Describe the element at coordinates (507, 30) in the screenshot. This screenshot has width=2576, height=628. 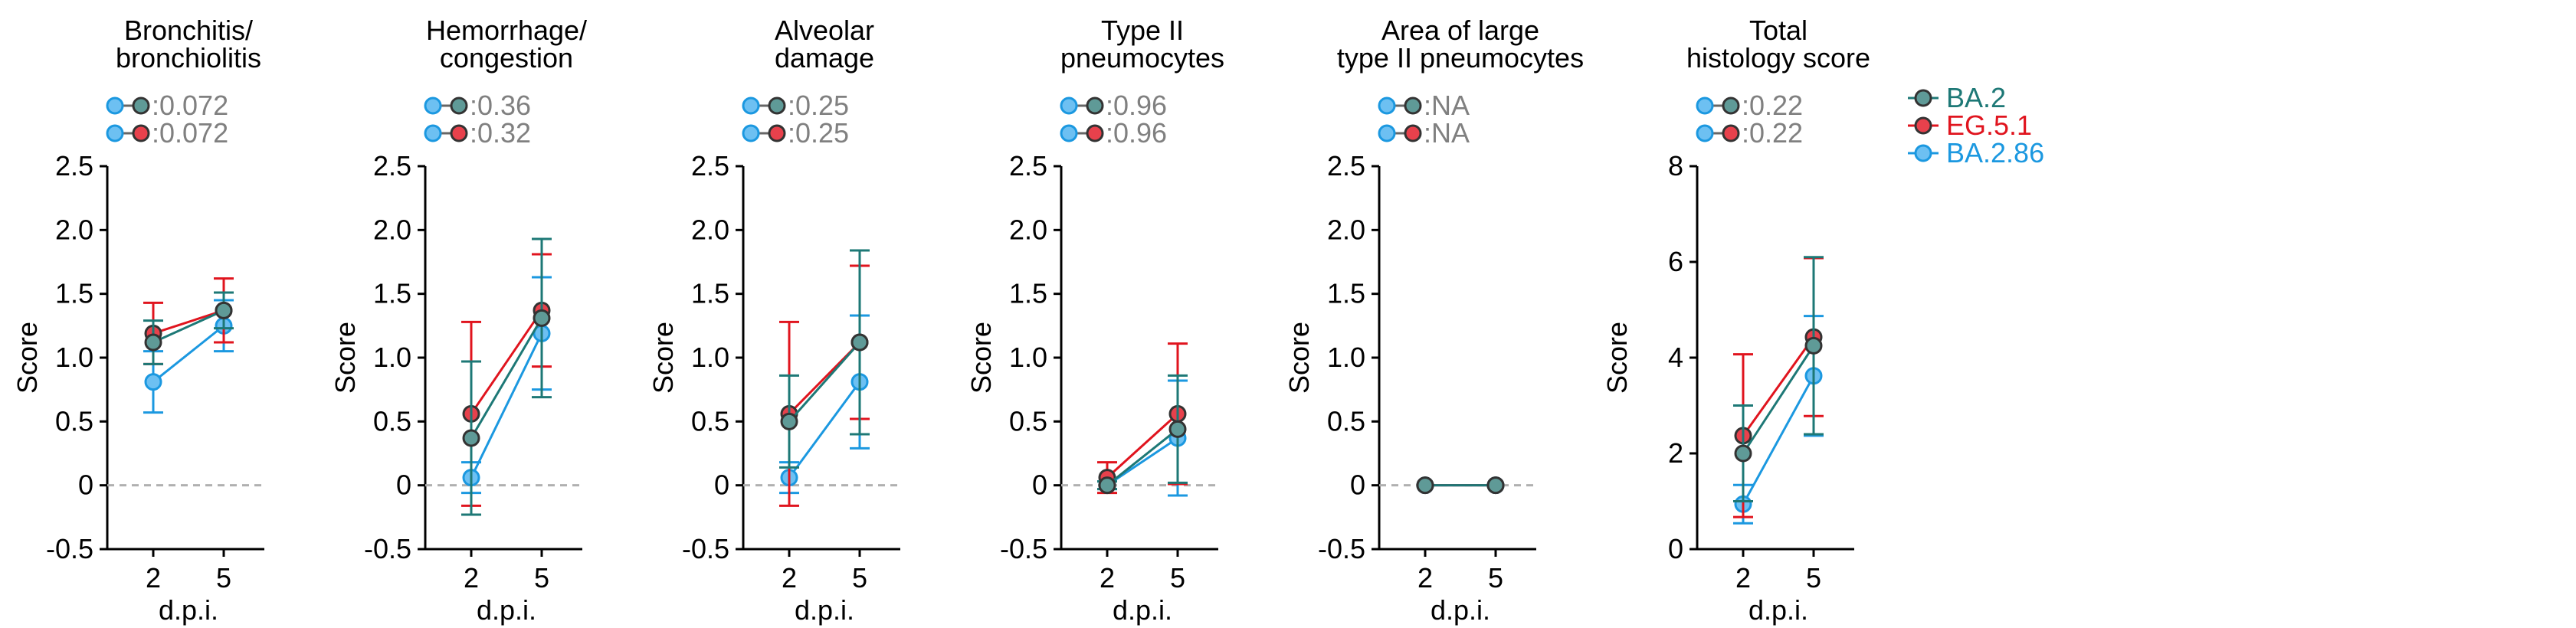
I see `panel-title: Hemorrhage/` at that location.